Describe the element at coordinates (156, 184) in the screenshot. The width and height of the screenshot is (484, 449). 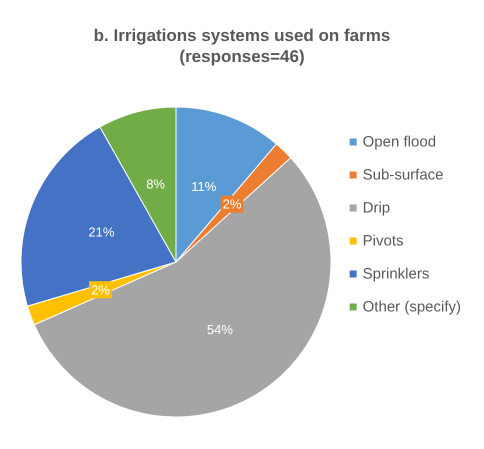
I see `data-label: 8%` at that location.